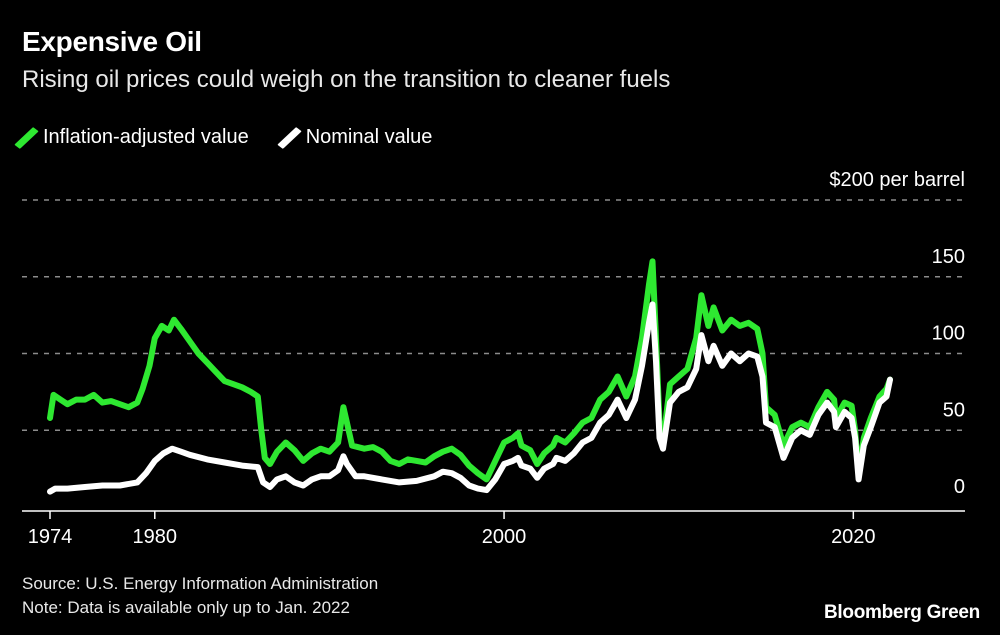  What do you see at coordinates (897, 180) in the screenshot?
I see `y-tick-label-200: $200 per barrel` at bounding box center [897, 180].